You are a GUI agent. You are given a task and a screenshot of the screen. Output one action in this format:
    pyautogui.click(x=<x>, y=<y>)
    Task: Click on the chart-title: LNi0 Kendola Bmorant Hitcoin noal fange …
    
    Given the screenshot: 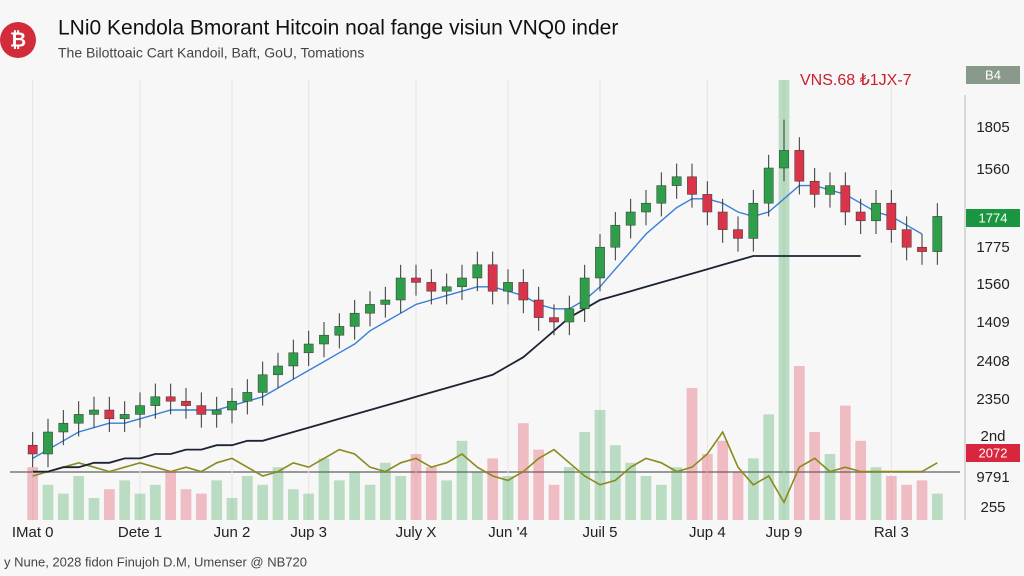 What is the action you would take?
    pyautogui.click(x=338, y=28)
    